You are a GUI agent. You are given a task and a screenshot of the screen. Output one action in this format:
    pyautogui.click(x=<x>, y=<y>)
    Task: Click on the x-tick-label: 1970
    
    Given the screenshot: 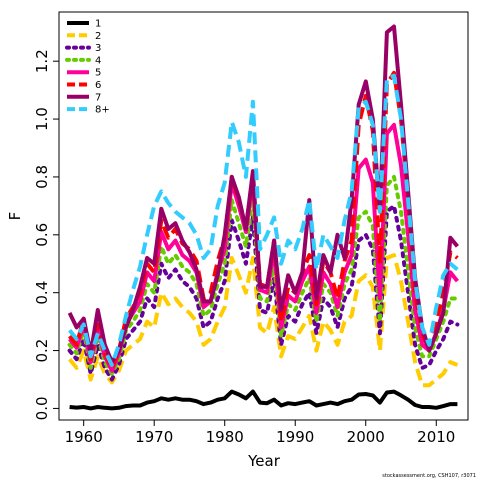 What is the action you would take?
    pyautogui.click(x=154, y=437)
    